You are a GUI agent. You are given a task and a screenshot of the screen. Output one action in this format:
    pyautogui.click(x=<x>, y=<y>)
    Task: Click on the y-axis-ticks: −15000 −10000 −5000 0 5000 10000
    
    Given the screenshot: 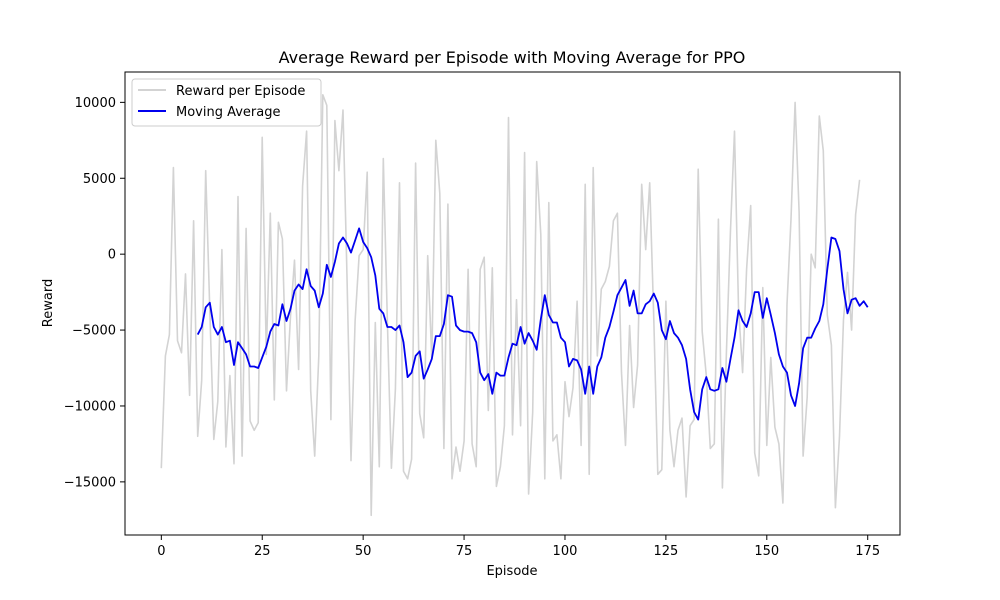 What is the action you would take?
    pyautogui.click(x=94, y=293)
    